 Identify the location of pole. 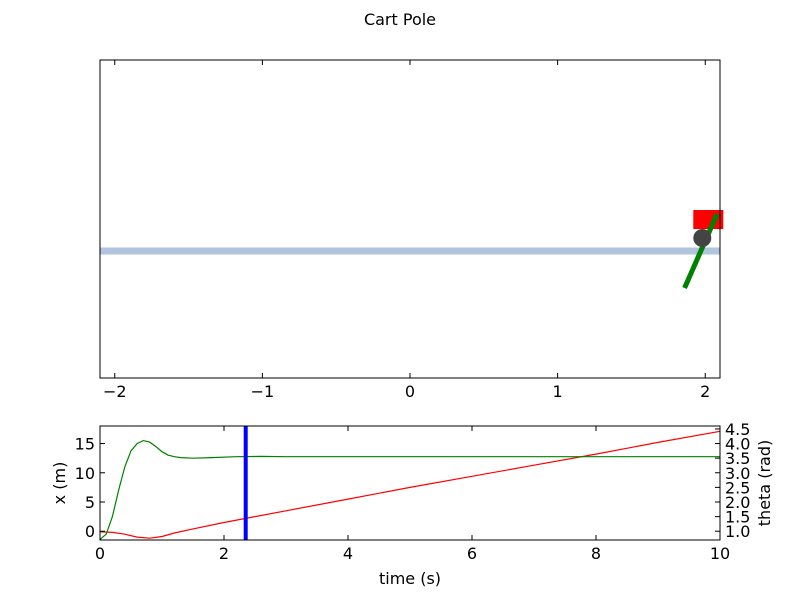
(701, 251).